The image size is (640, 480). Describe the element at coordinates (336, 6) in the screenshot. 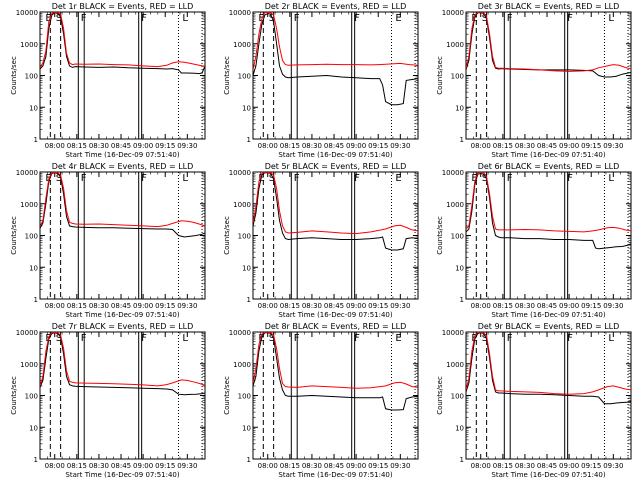

I see `chart-title: Det 2r BLACK = Events, RED = LLD` at that location.